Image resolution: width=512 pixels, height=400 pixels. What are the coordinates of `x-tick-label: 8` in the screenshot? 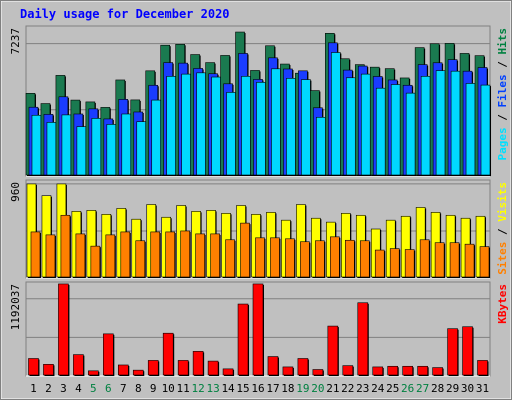 It's located at (138, 388).